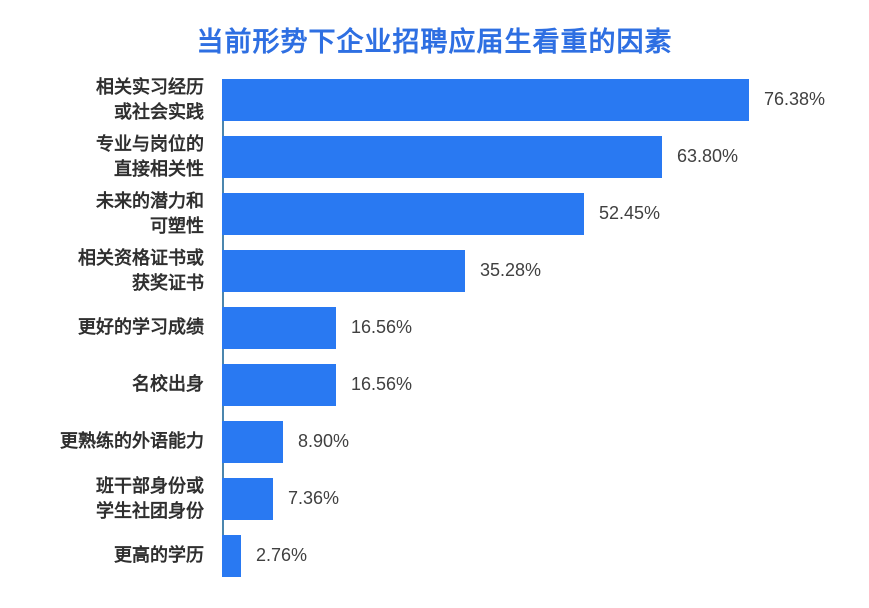 The image size is (869, 608). Describe the element at coordinates (132, 441) in the screenshot. I see `category-label: 更熟练的外语能力` at that location.